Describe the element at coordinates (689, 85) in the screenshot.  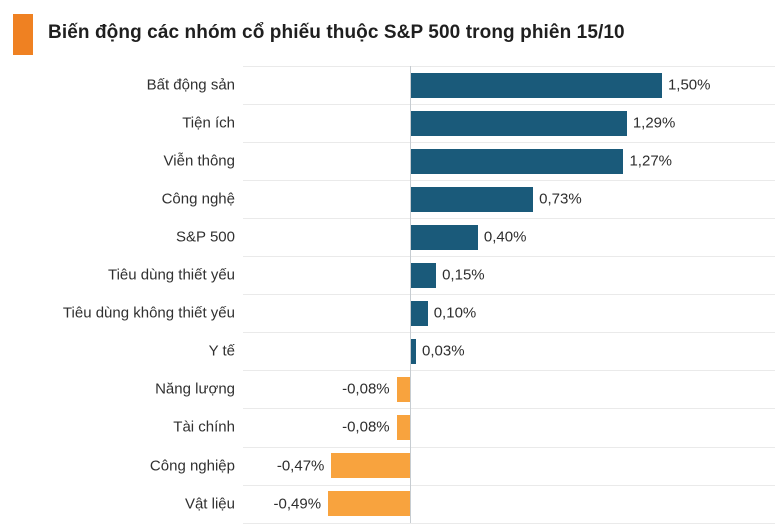
I see `value-label: 1,50%` at that location.